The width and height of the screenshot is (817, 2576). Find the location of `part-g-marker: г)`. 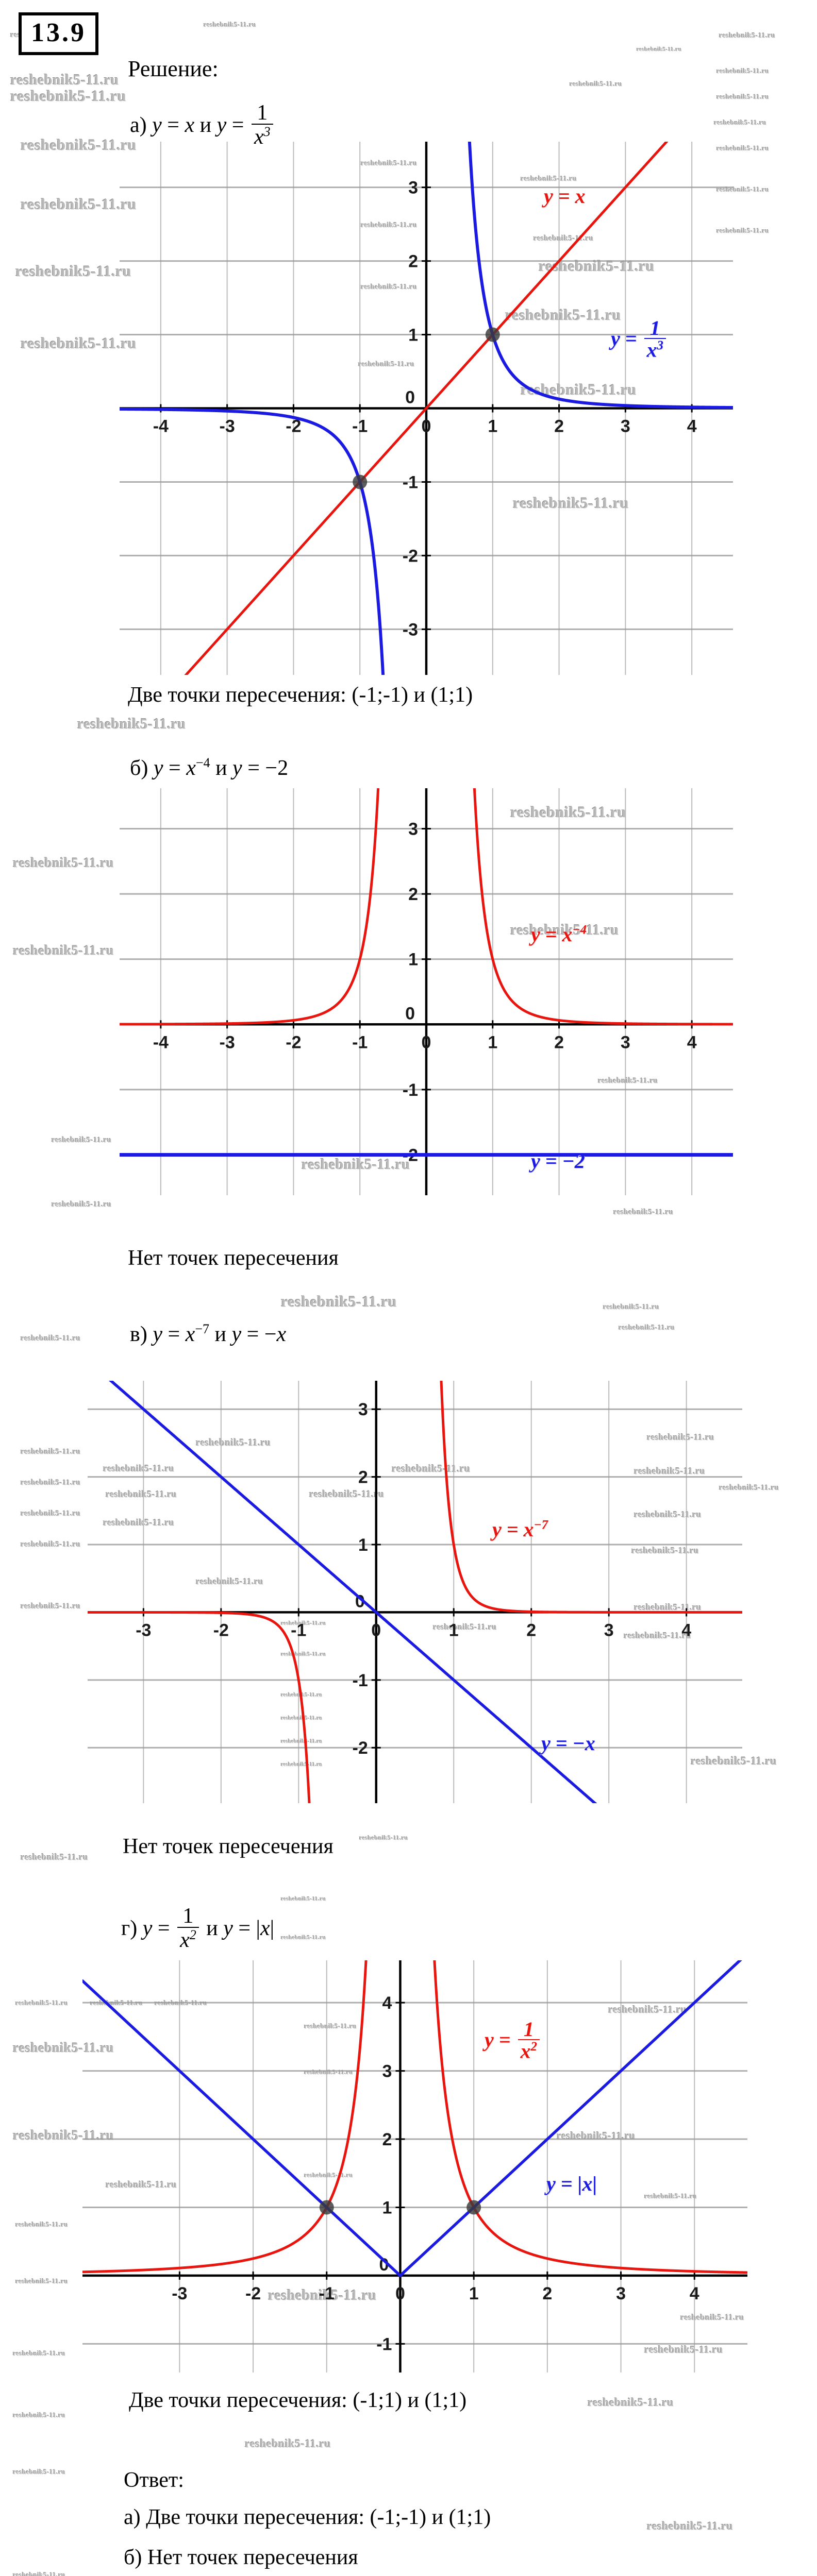

part-g-marker: г) is located at coordinates (129, 1928).